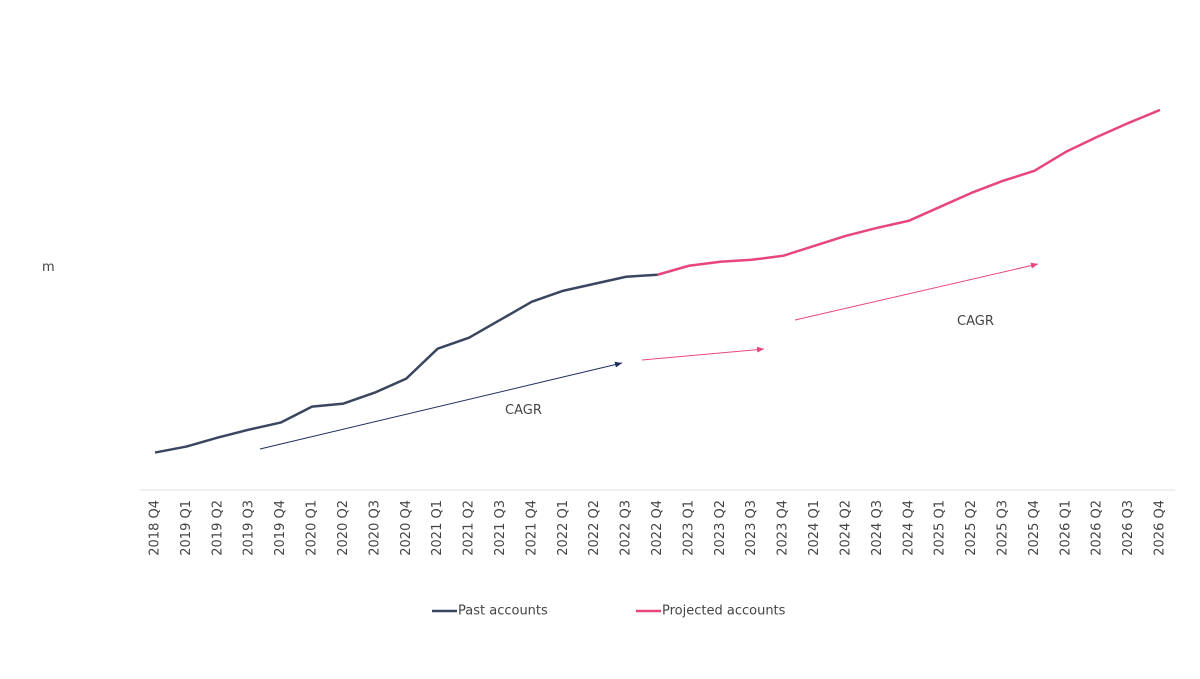  Describe the element at coordinates (626, 528) in the screenshot. I see `x-tick-label: 2022 Q3` at that location.